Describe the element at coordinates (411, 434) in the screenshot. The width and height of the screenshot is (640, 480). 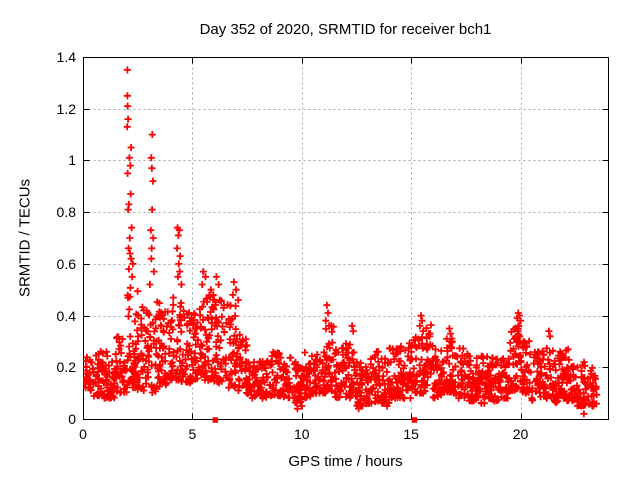
I see `x-tick-label: 15` at that location.